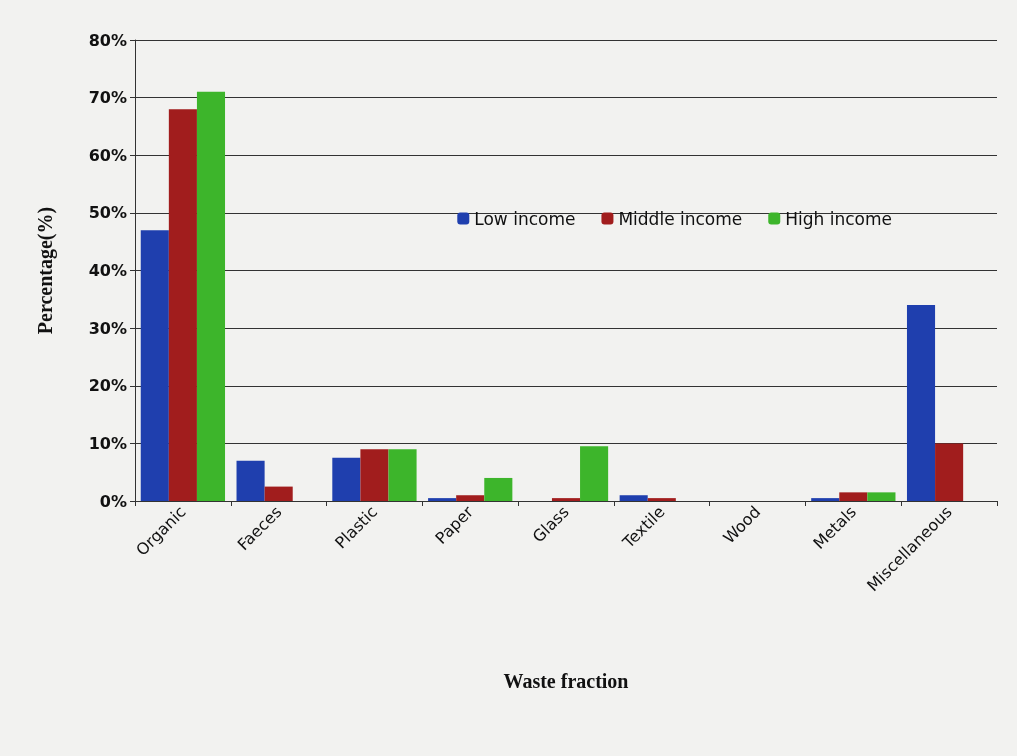 Image resolution: width=1017 pixels, height=756 pixels. I want to click on x-axis-title: Waste fraction, so click(566, 681).